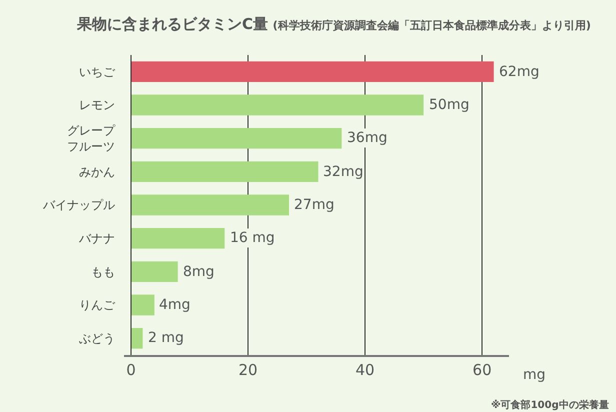 The height and width of the screenshot is (412, 616). Describe the element at coordinates (174, 305) in the screenshot. I see `data-label: 4mg` at that location.